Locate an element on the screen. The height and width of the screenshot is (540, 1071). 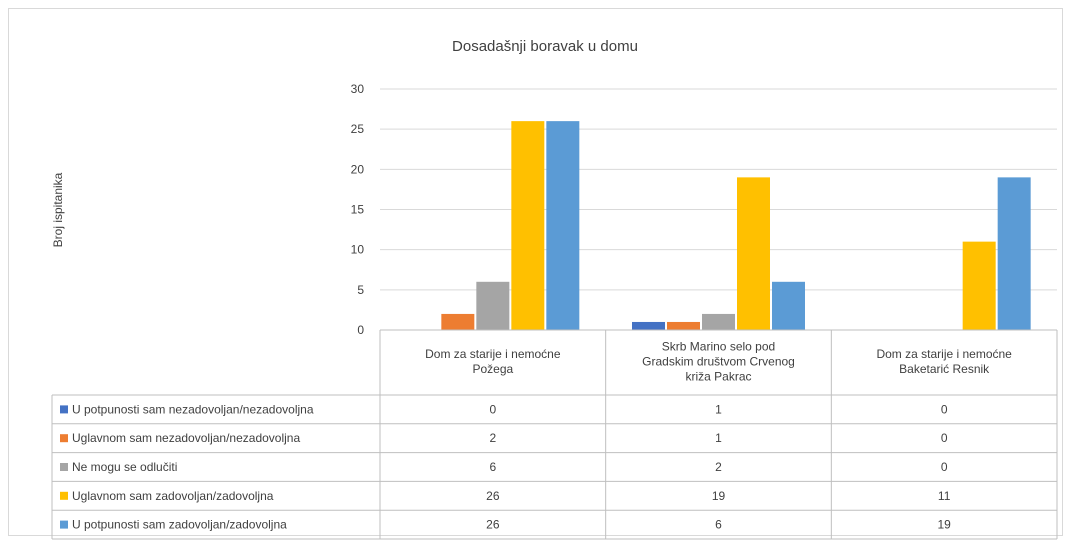
legend-label: U potpunosti sam zadovoljan/zadovoljna is located at coordinates (179, 525).